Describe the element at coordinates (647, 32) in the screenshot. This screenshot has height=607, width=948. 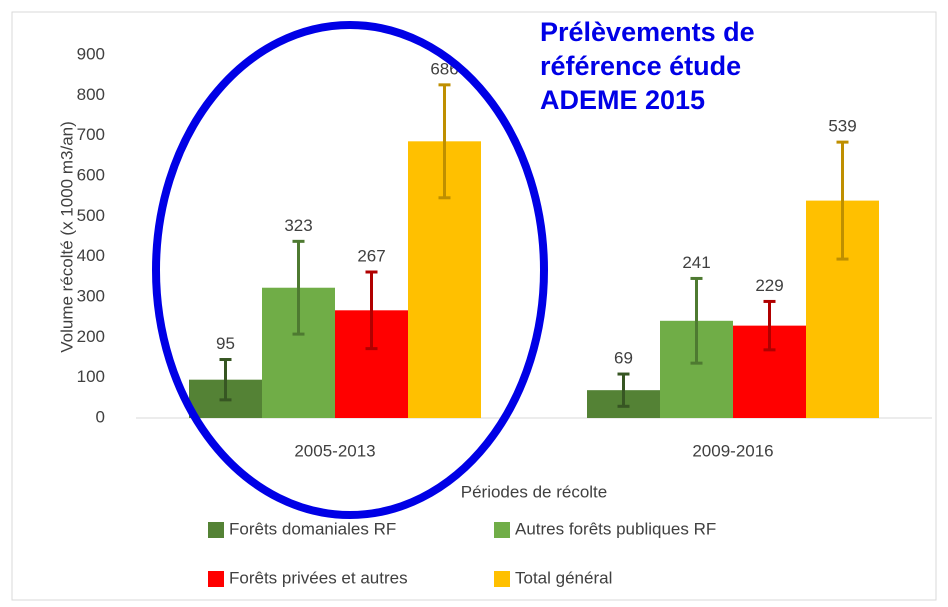
I see `annotation: Prélèvements de` at that location.